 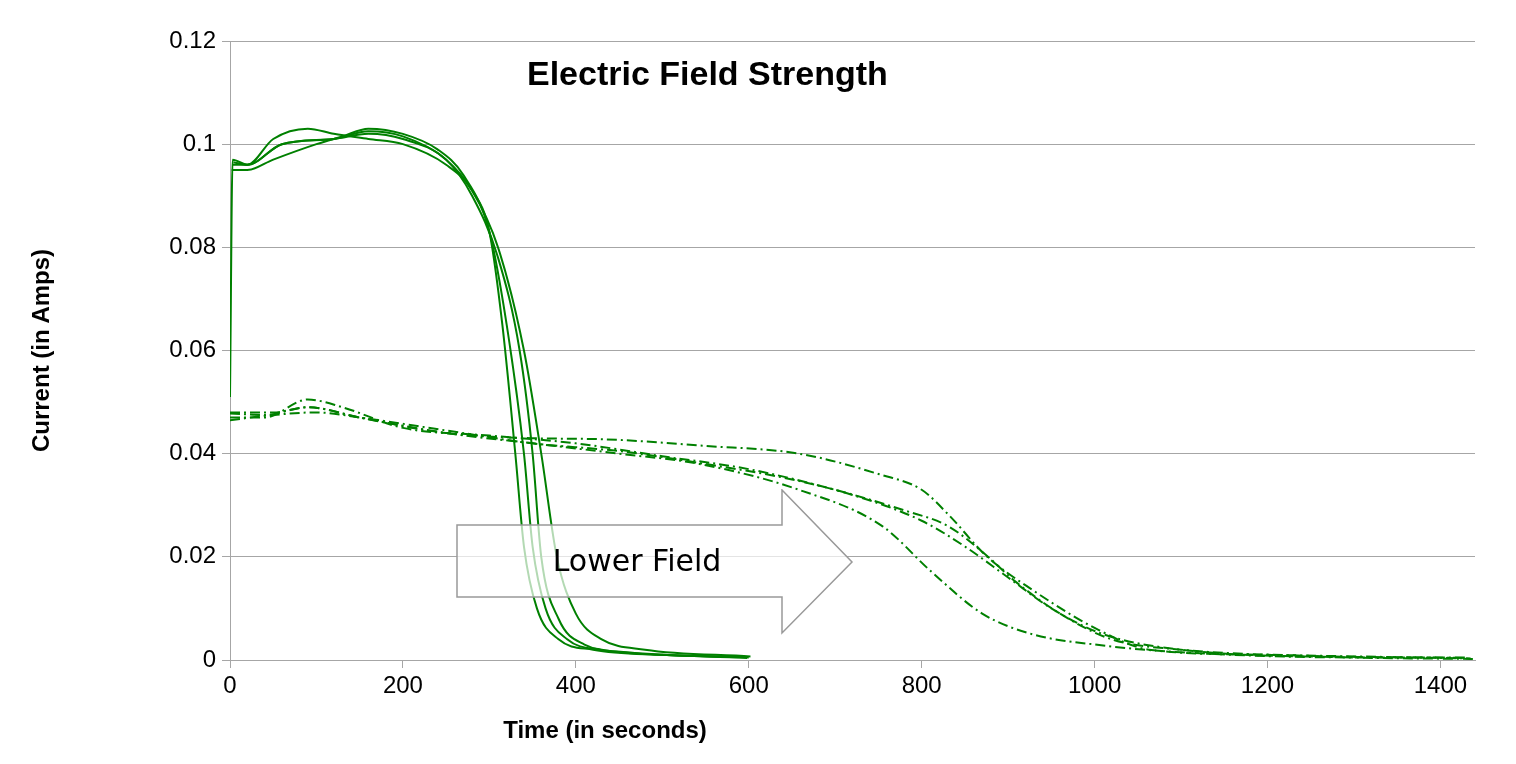 I want to click on y-axis-title: Current (in Amps), so click(x=41, y=350).